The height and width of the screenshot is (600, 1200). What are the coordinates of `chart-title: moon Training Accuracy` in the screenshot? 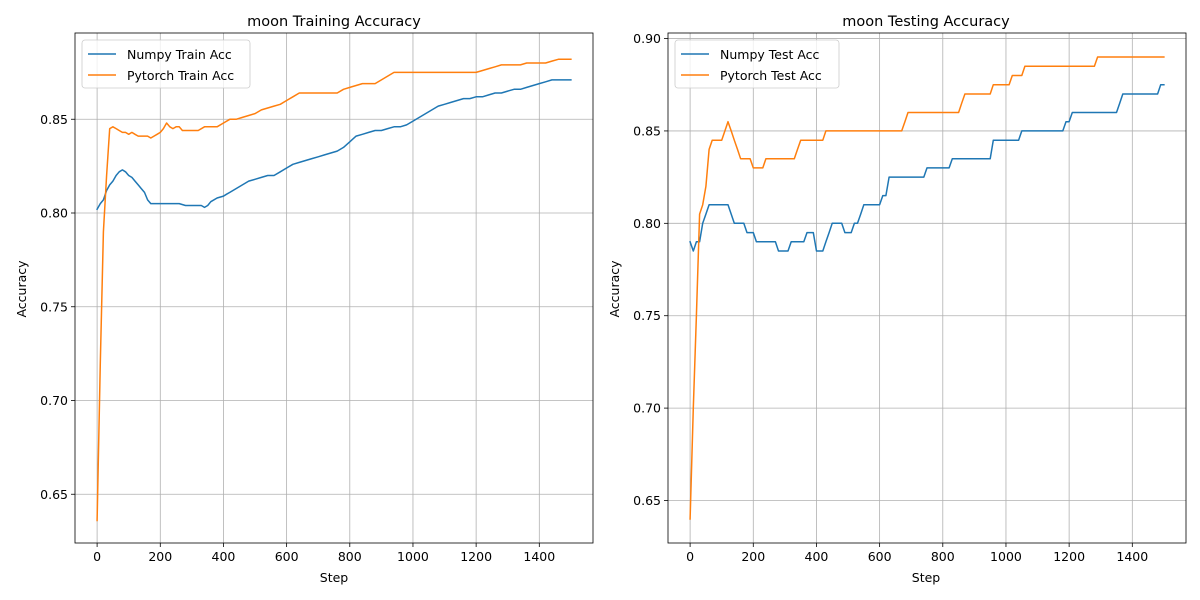 It's located at (334, 22).